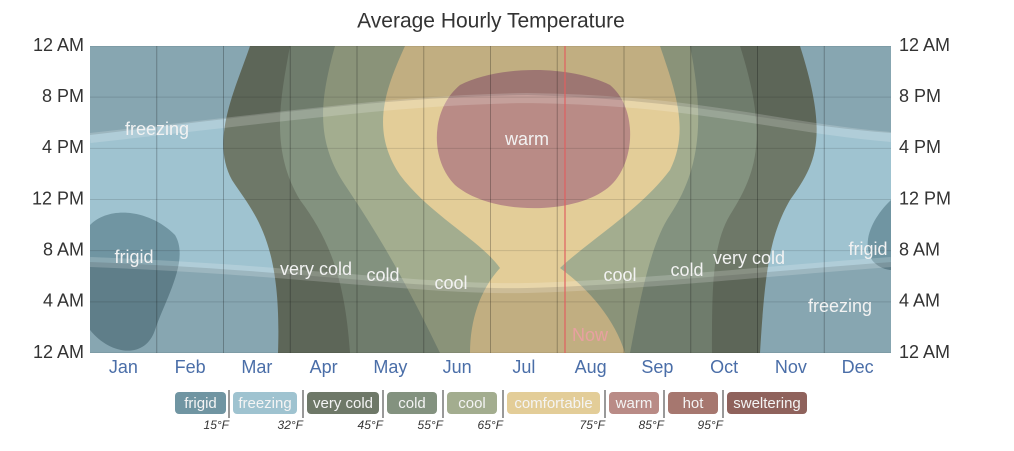 This screenshot has width=1014, height=451. I want to click on y-tick-label: 4 PM, so click(63, 147).